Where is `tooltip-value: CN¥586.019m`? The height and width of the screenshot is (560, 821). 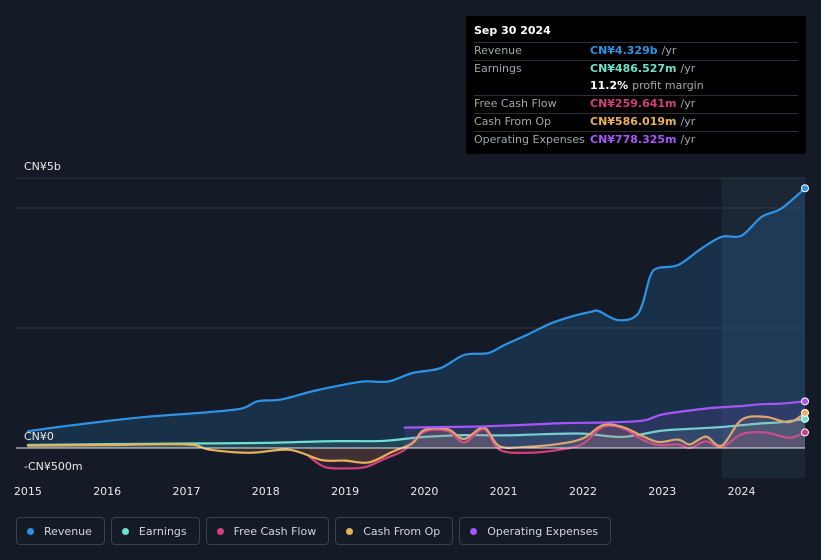 tooltip-value: CN¥586.019m is located at coordinates (633, 121).